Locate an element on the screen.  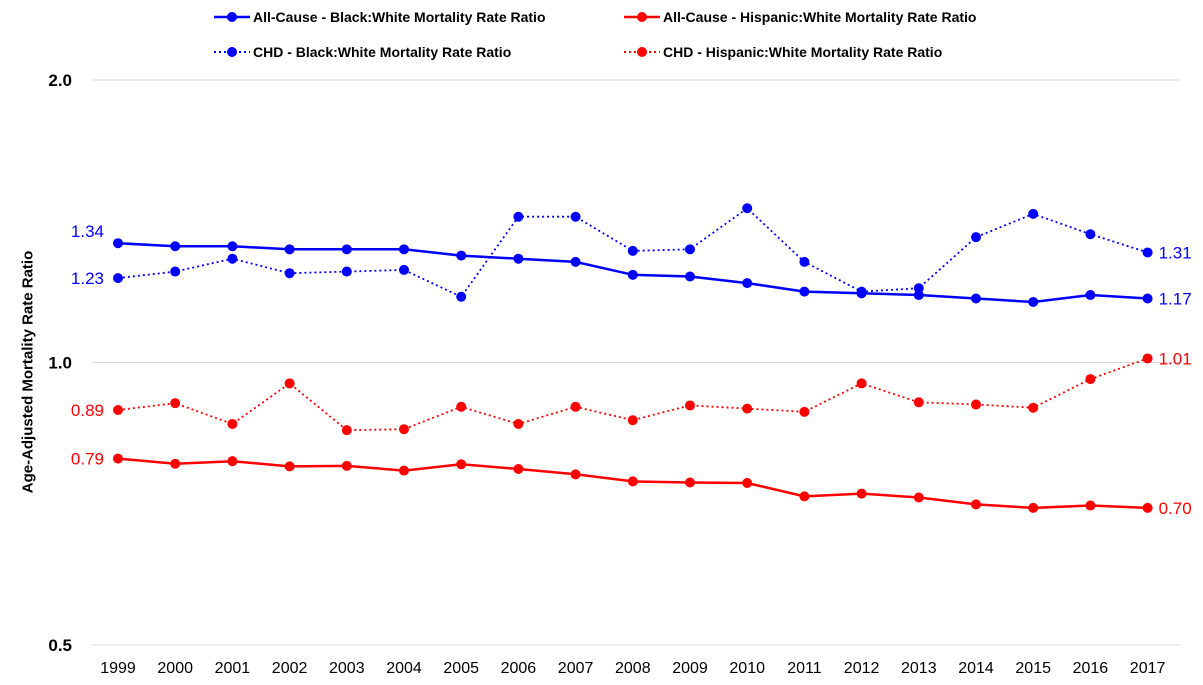
legend-swatch-allcause-hispanic is located at coordinates (642, 17).